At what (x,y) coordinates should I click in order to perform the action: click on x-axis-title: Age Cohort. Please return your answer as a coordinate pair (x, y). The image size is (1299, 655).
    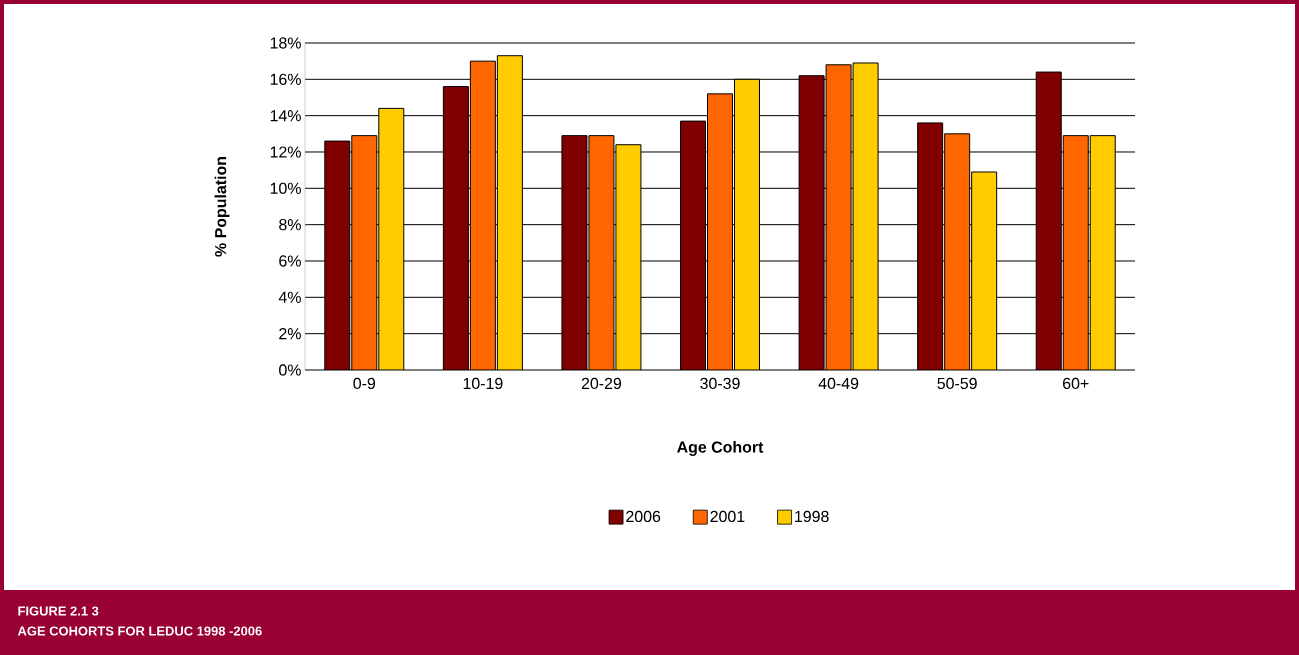
    Looking at the image, I should click on (720, 448).